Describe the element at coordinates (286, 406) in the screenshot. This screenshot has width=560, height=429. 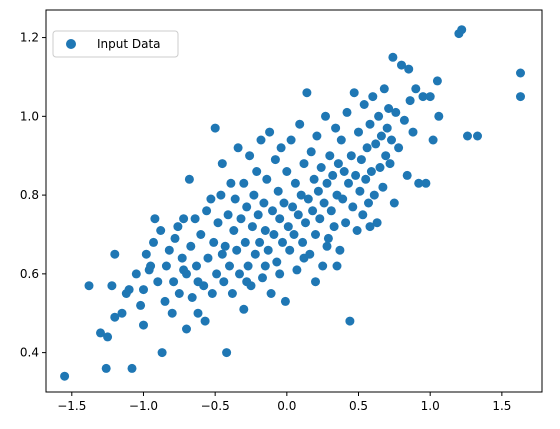
I see `x-tick-label: 0.0` at that location.